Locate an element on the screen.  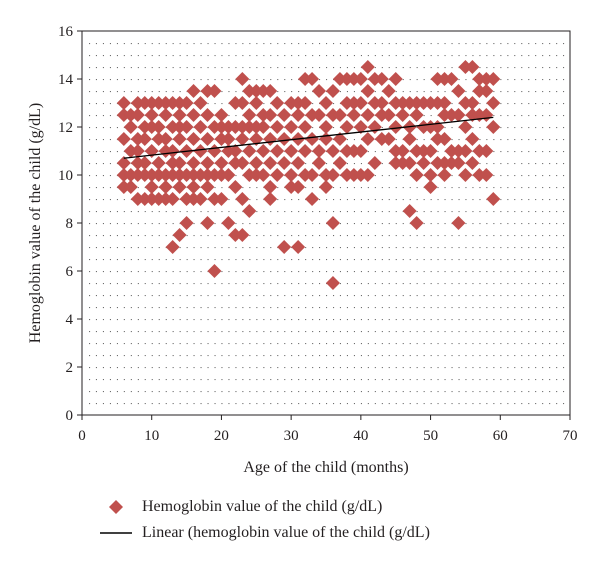
x-tick-label: 60 is located at coordinates (500, 436).